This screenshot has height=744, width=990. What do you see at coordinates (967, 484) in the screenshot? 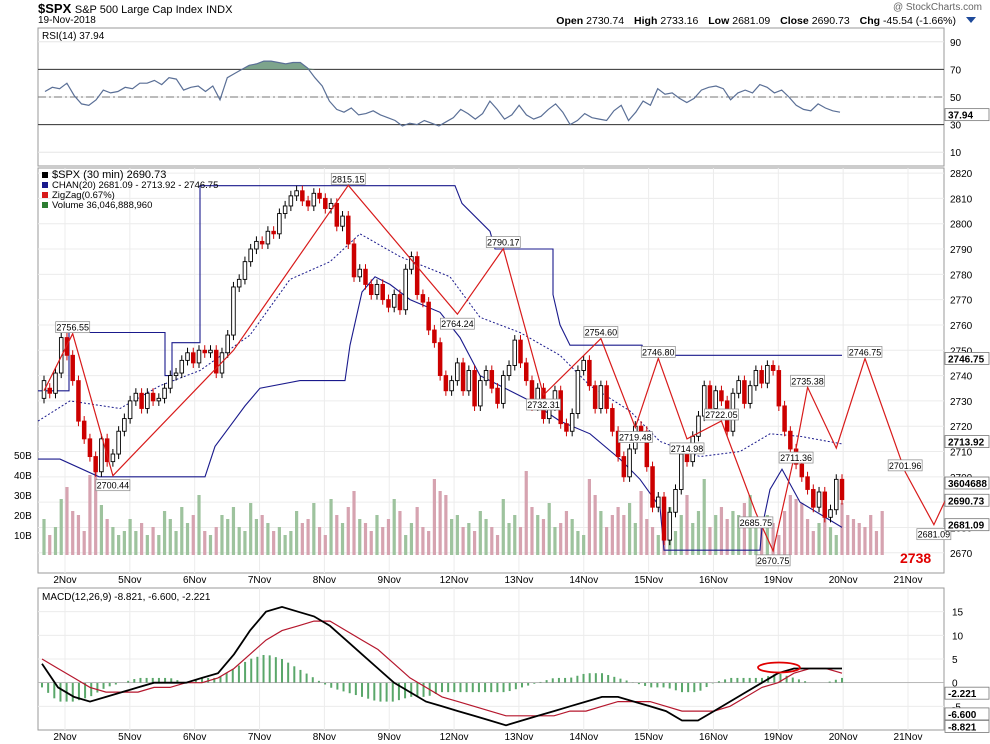
I see `volume-last-label: 3604688` at bounding box center [967, 484].